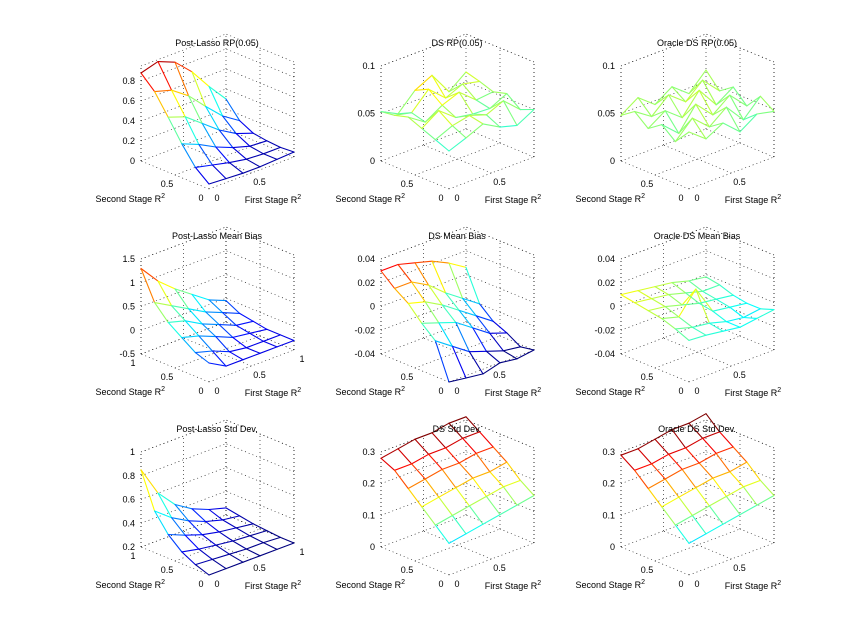 The height and width of the screenshot is (644, 858). I want to click on z-tick-label: 0, so click(372, 161).